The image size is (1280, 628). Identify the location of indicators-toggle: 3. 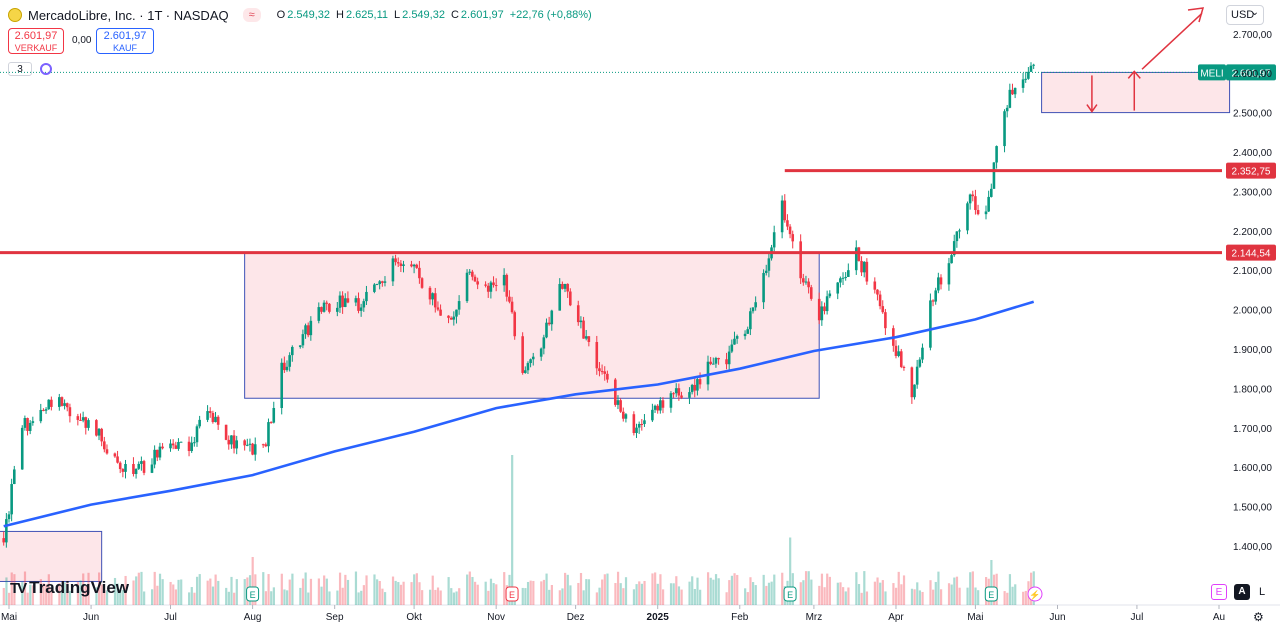
(20, 69).